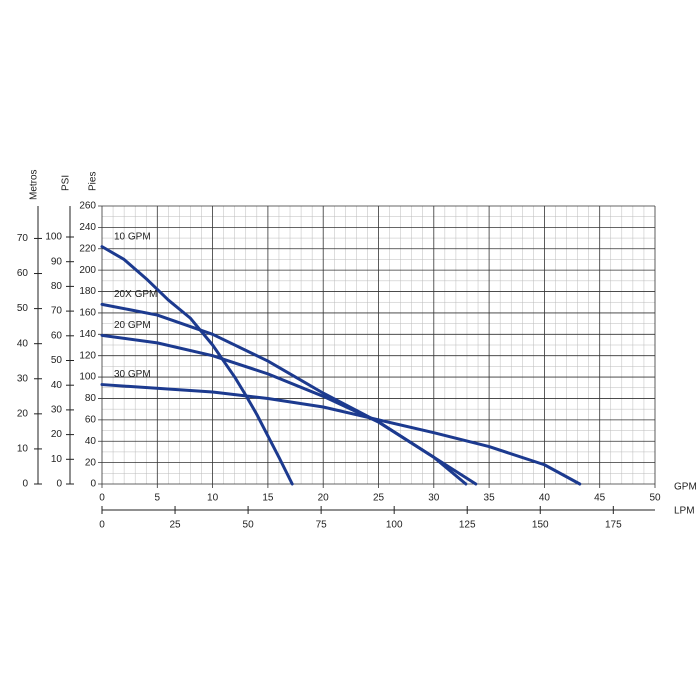 The width and height of the screenshot is (700, 700). I want to click on y3-tick-label: 10, so click(23, 449).